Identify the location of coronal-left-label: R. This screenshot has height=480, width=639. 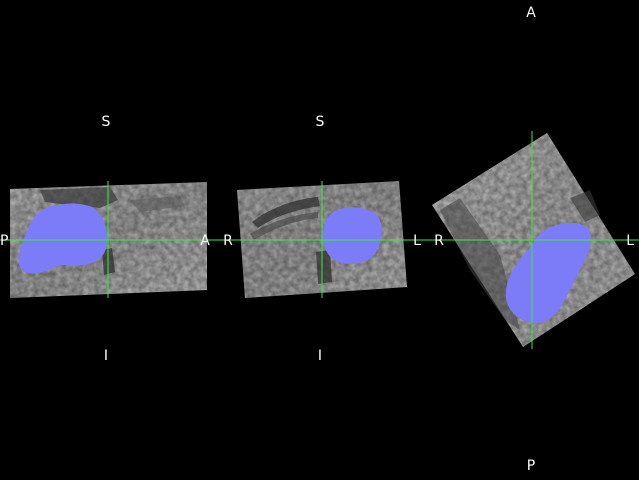
(228, 241).